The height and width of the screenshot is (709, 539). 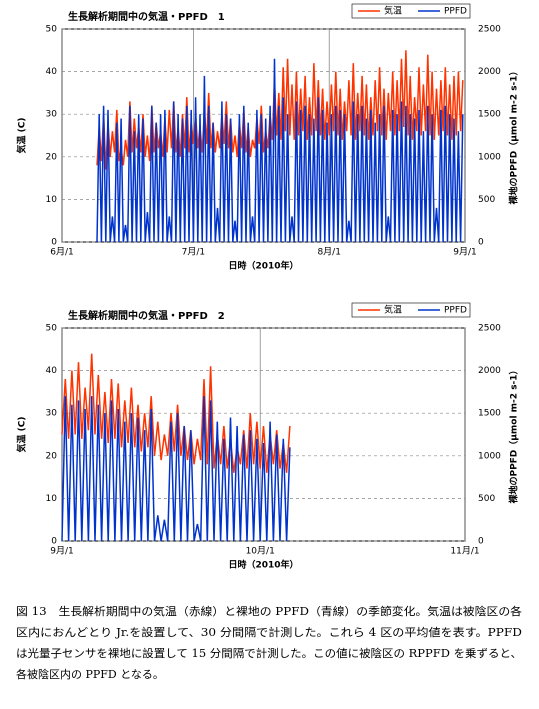 What do you see at coordinates (90, 674) in the screenshot?
I see `caption-line: 各被陰区内の PPFD となる。` at bounding box center [90, 674].